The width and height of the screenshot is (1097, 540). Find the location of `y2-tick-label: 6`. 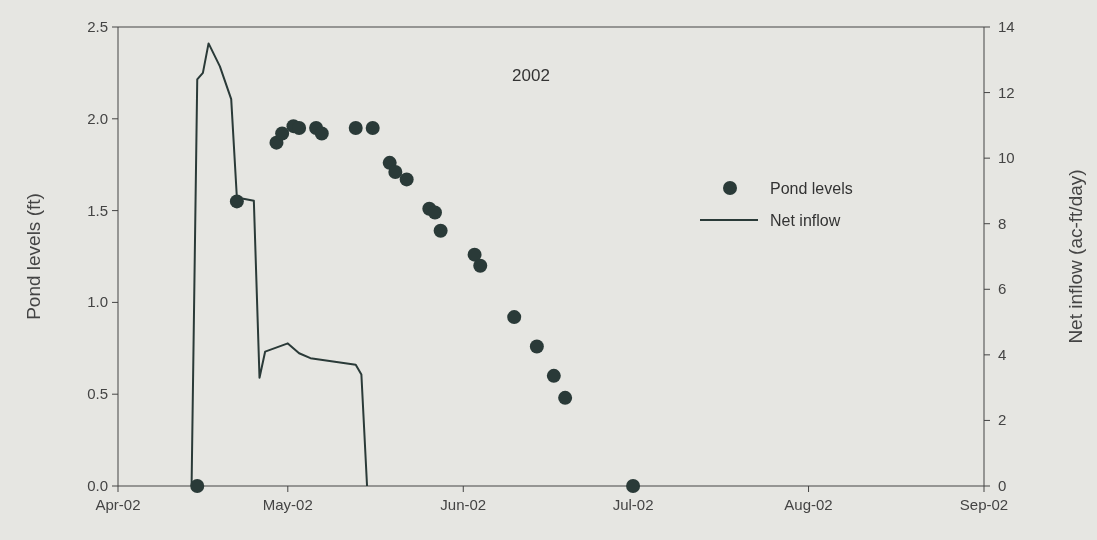

y2-tick-label: 6 is located at coordinates (1002, 289).